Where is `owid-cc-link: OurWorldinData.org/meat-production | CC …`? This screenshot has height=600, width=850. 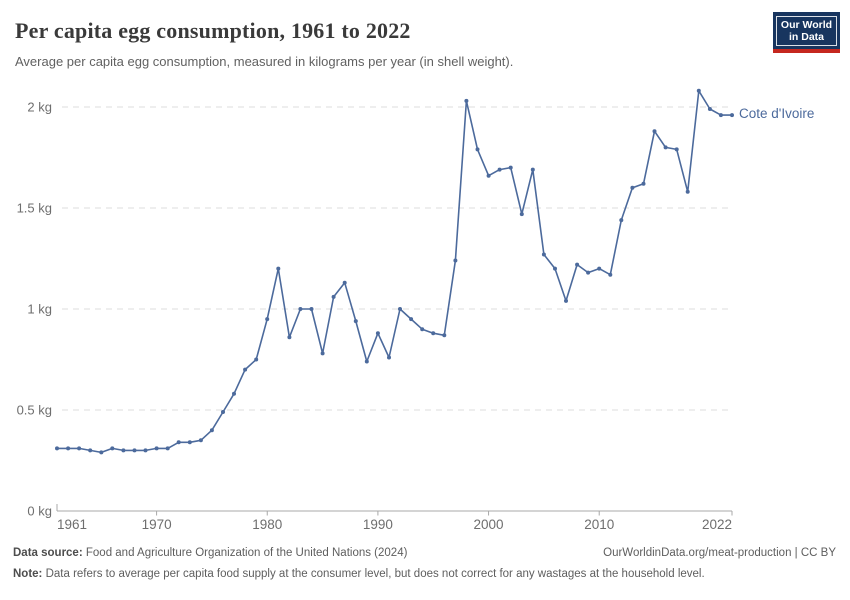 owid-cc-link: OurWorldinData.org/meat-production | CC … is located at coordinates (719, 553).